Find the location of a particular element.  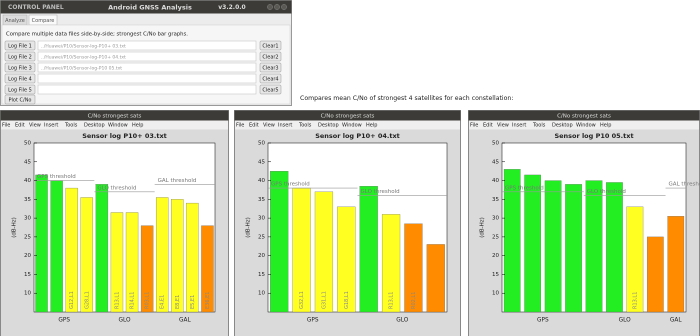

y-tick-label: 35 is located at coordinates (495, 200).